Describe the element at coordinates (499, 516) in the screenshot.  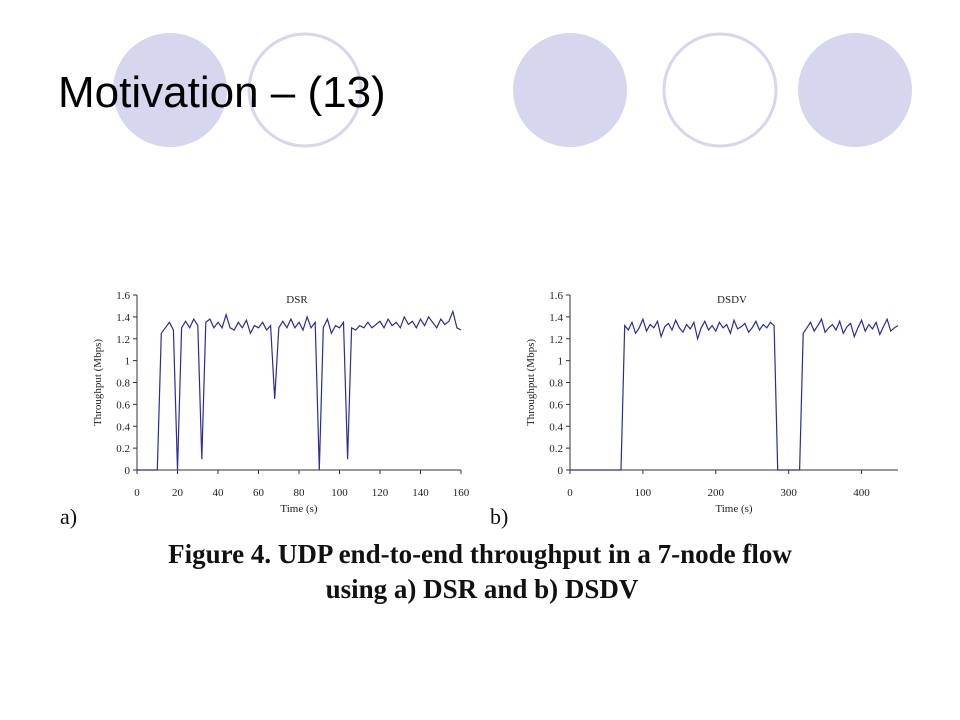
I see `panel-label: b)` at that location.